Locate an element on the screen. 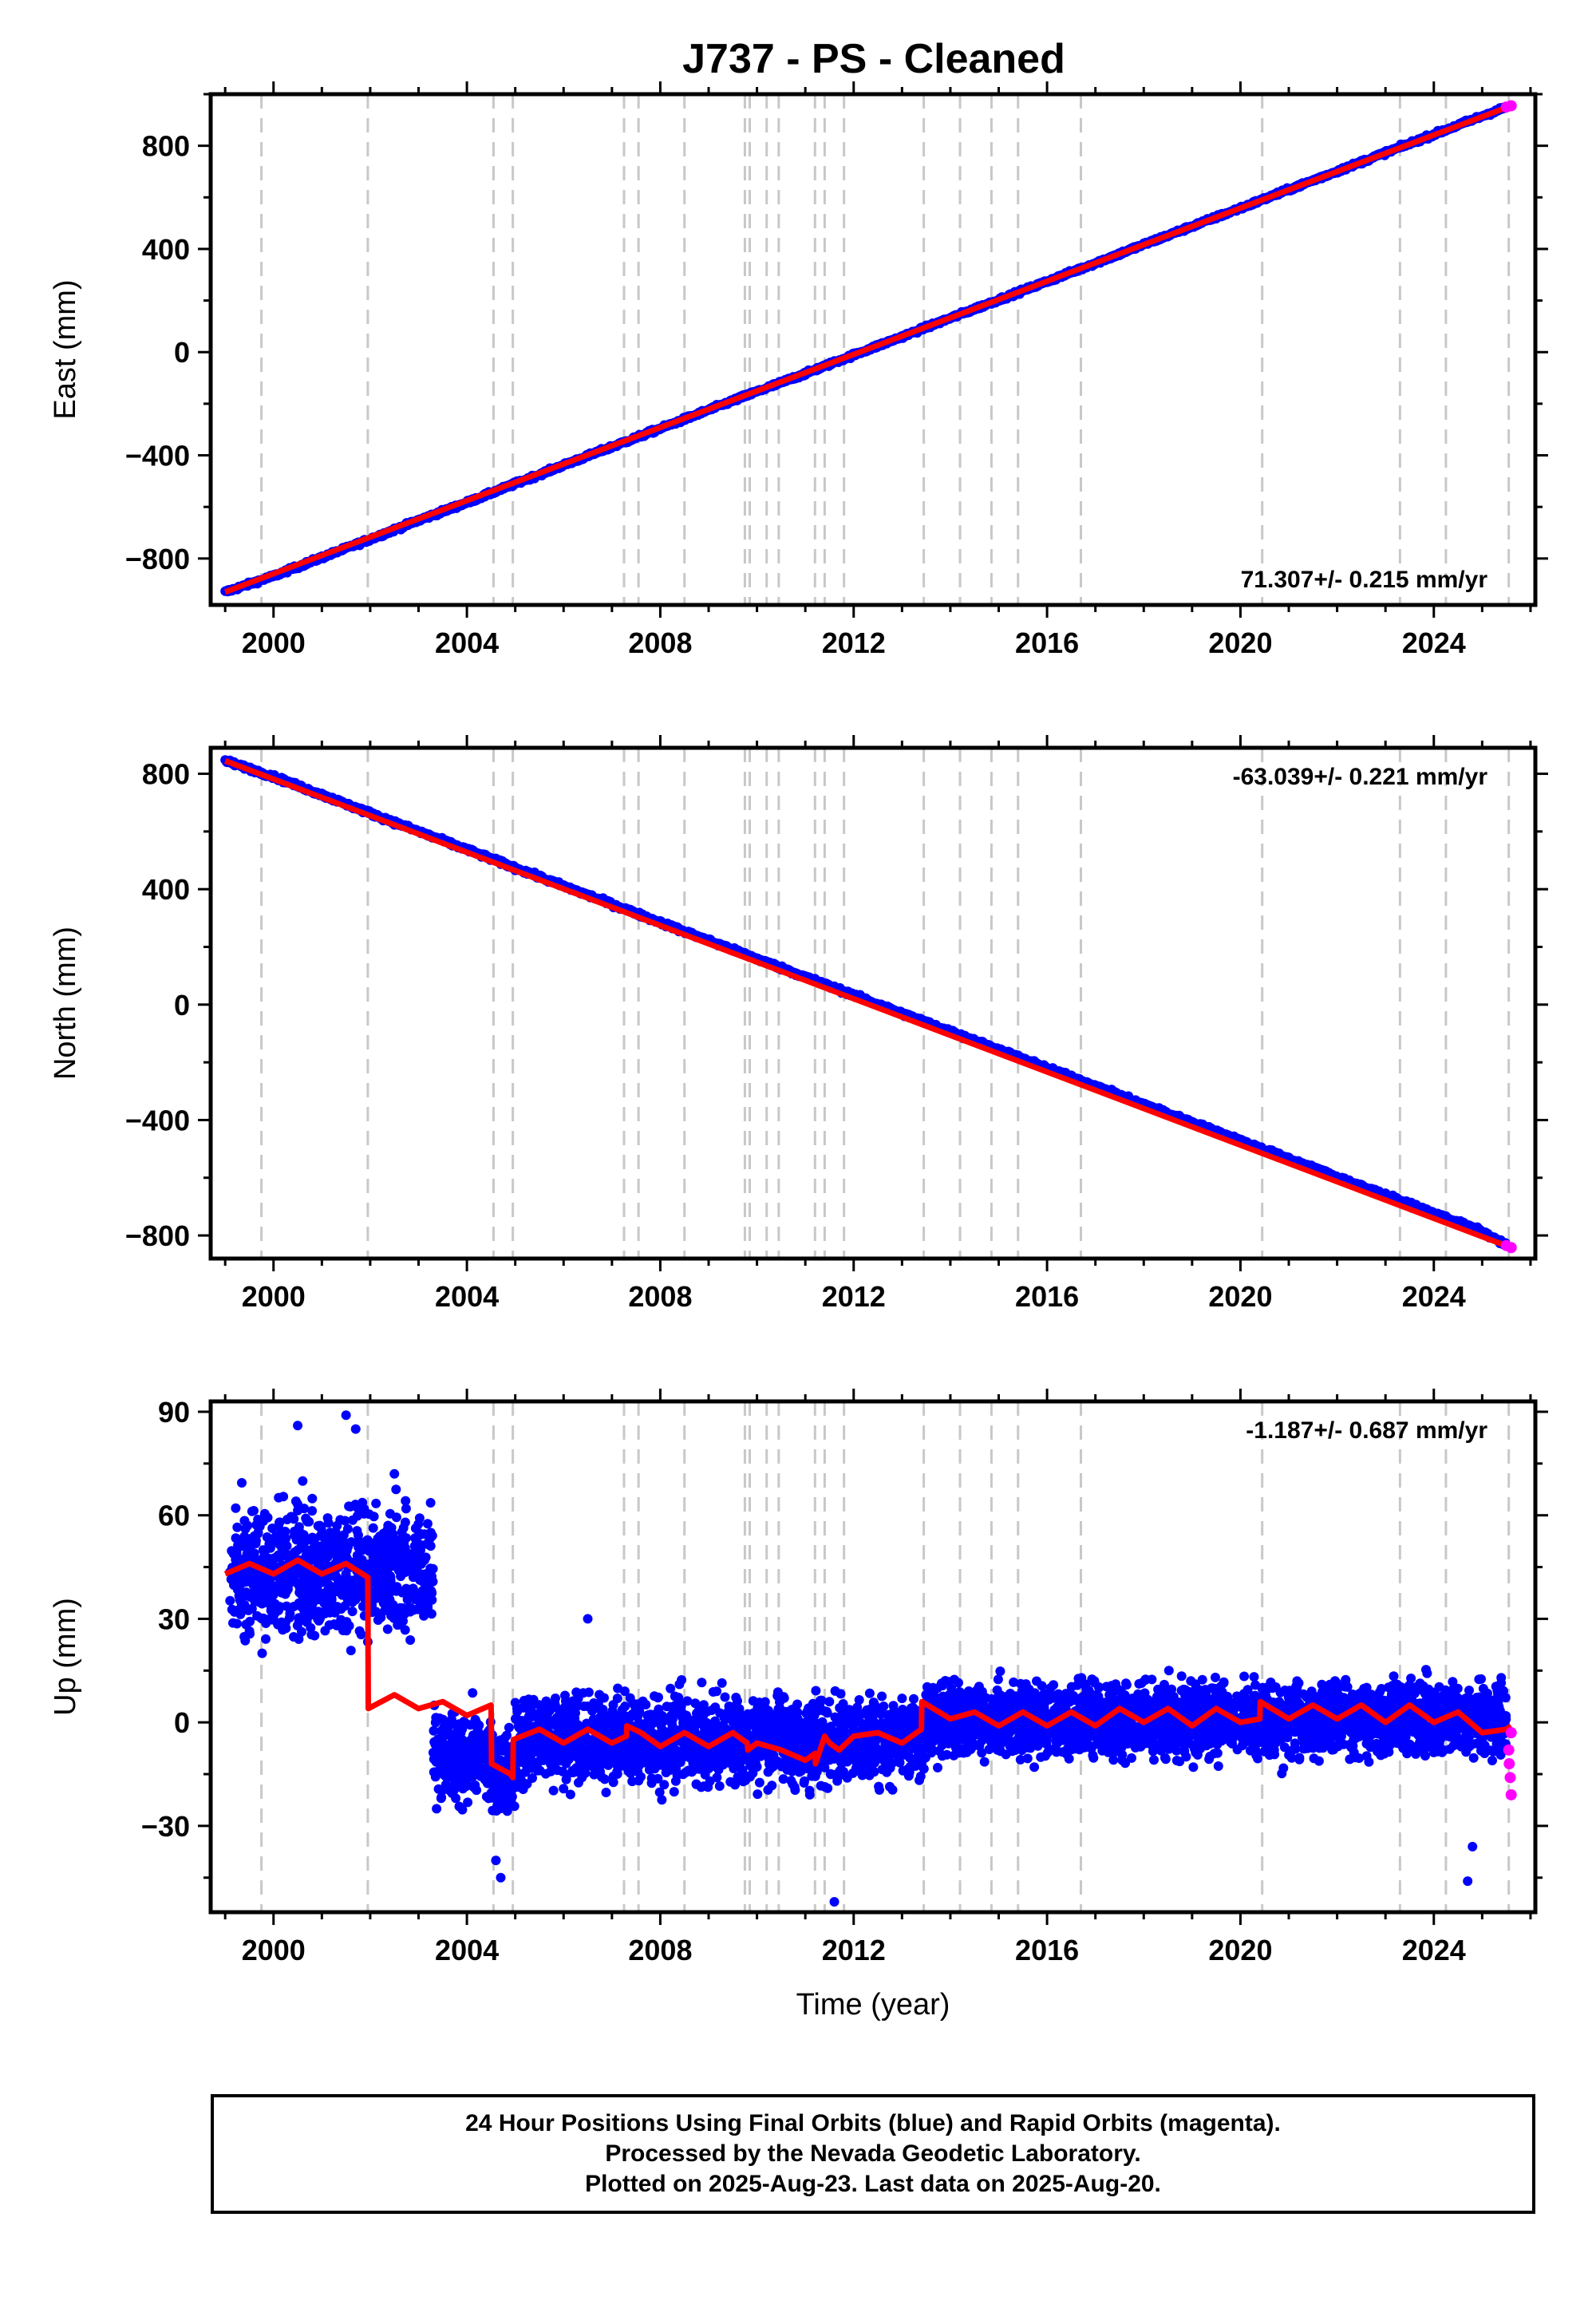  x-tick-label: 2000 is located at coordinates (274, 642).